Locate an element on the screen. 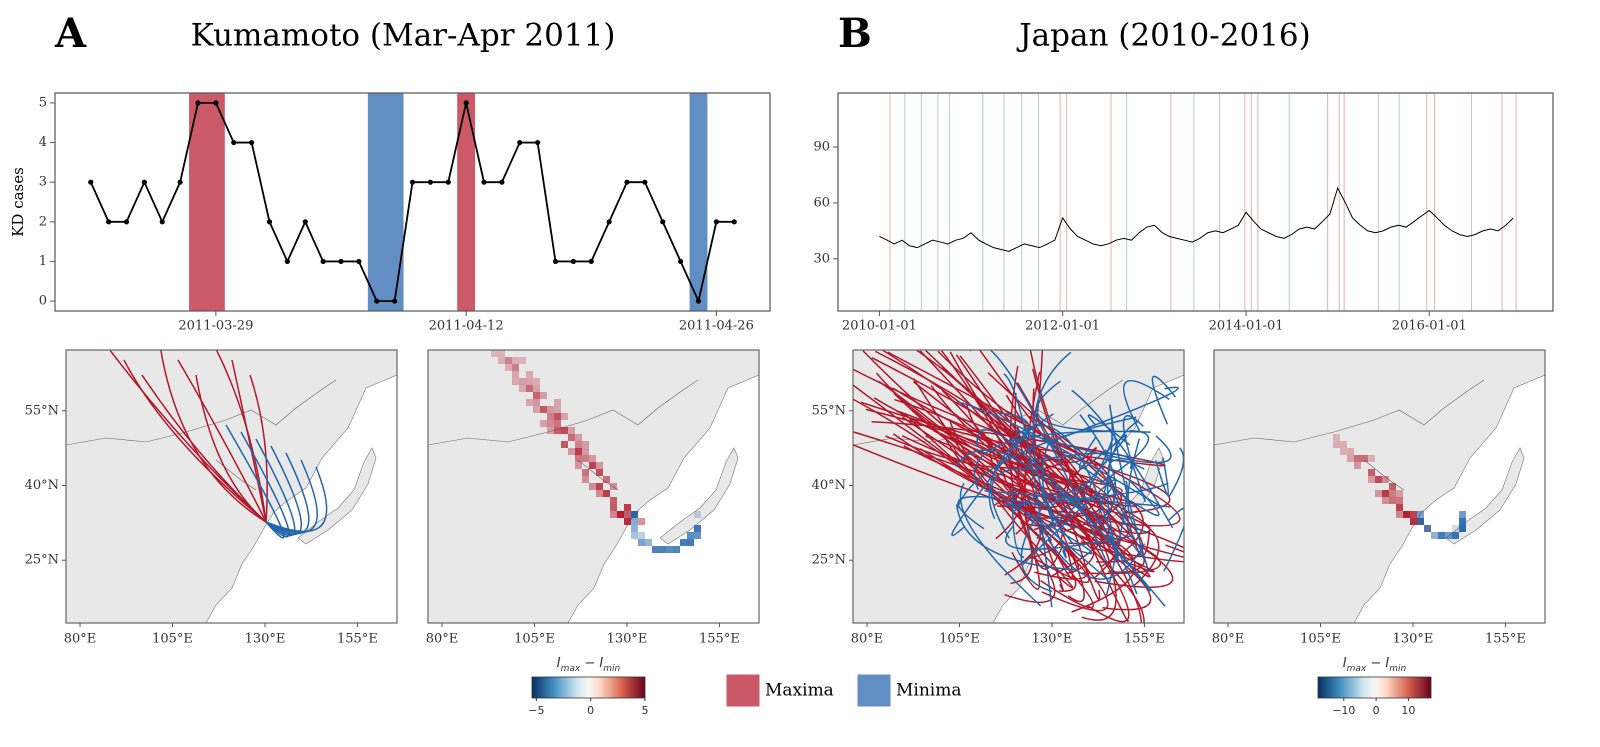  panel-title: Kumamoto (Mar-Apr 2011) is located at coordinates (403, 36).